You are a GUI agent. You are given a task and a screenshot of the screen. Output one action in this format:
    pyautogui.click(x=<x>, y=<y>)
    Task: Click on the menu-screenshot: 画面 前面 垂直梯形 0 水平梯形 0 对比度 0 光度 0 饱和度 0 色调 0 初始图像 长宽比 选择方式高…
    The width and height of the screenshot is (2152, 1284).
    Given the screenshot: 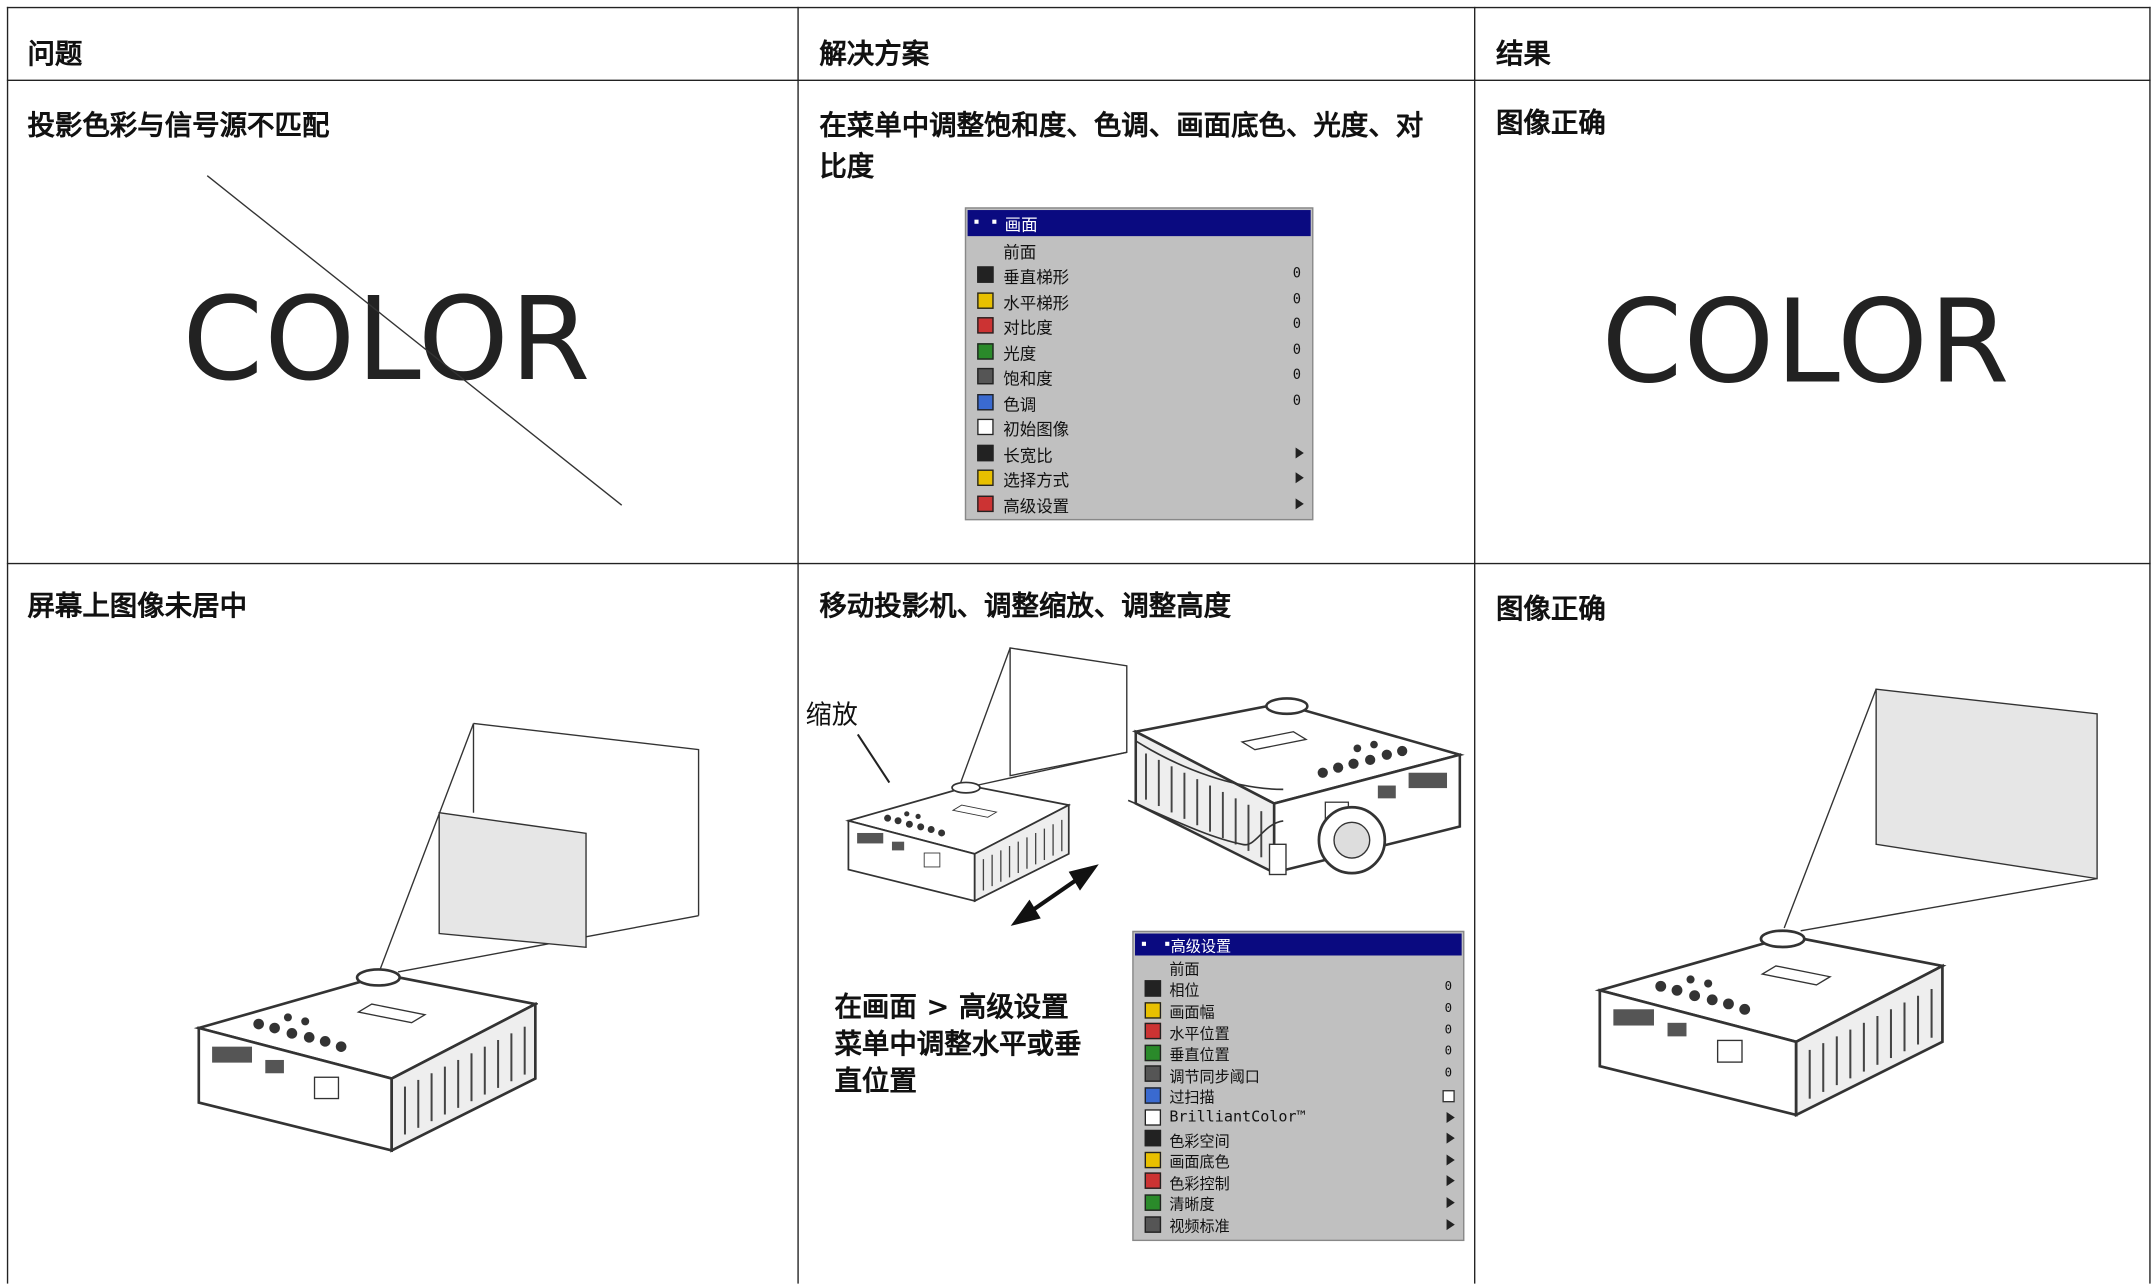 What is the action you would take?
    pyautogui.click(x=1139, y=364)
    